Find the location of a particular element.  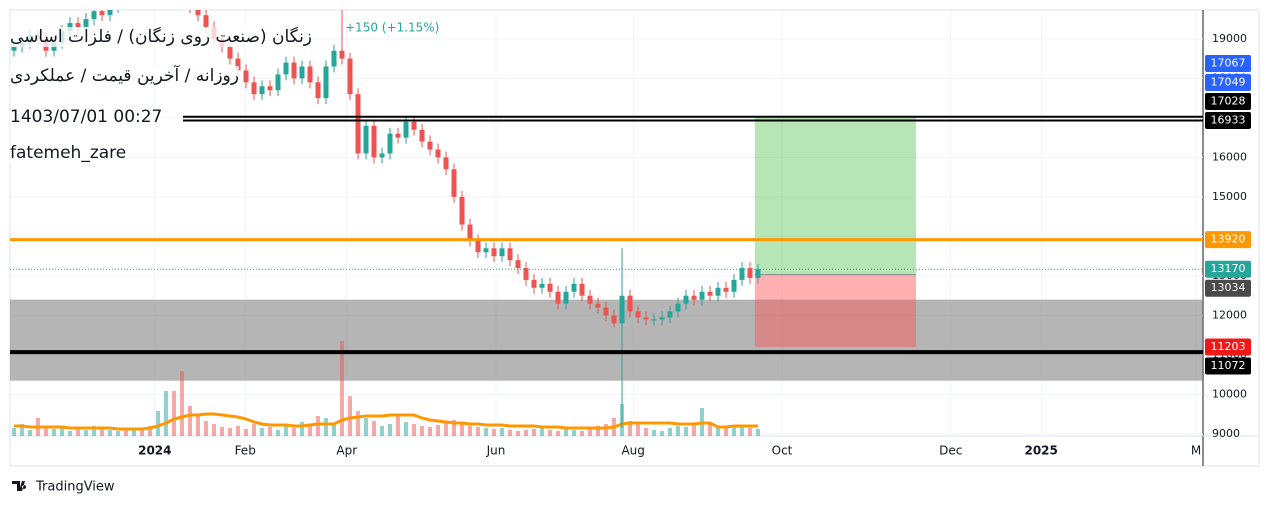

y-tick-label: 16000 is located at coordinates (1229, 156).